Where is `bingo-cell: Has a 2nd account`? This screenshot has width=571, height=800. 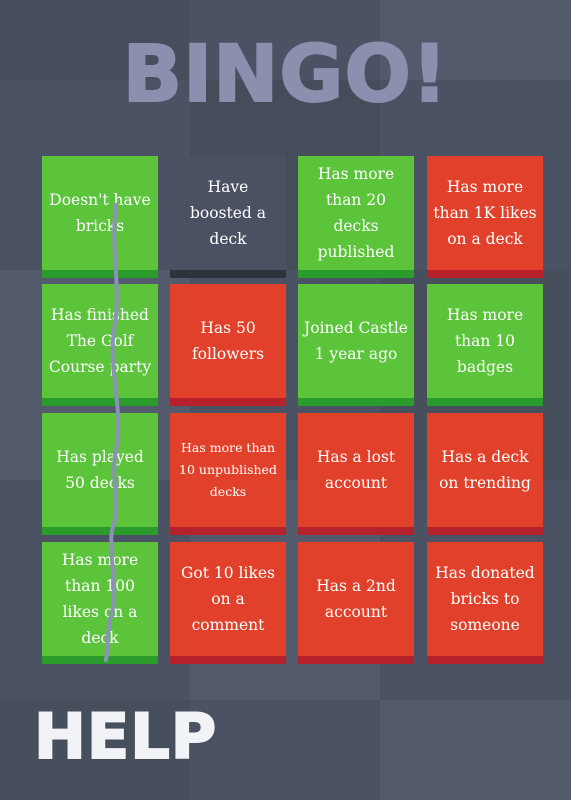 bingo-cell: Has a 2nd account is located at coordinates (356, 603).